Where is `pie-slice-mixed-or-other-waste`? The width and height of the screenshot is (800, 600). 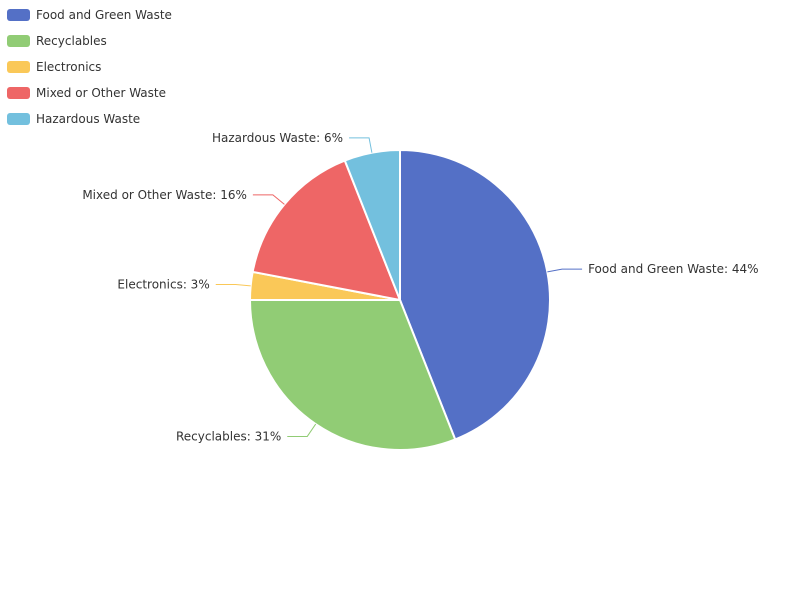 pie-slice-mixed-or-other-waste is located at coordinates (326, 230).